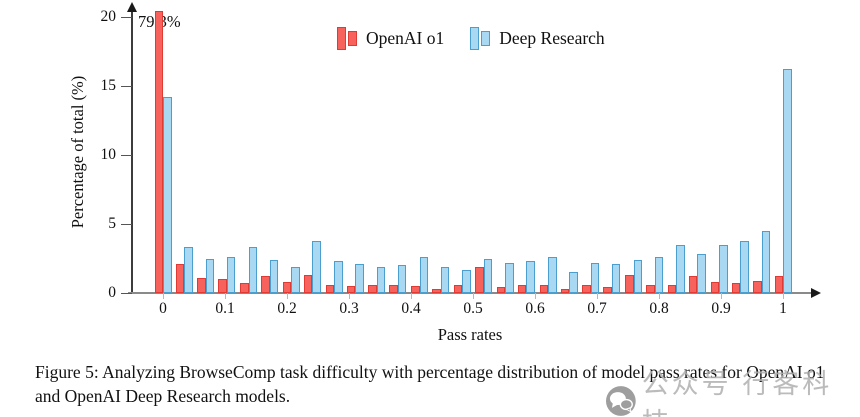  What do you see at coordinates (816, 293) in the screenshot?
I see `x-axis-arrow-icon` at bounding box center [816, 293].